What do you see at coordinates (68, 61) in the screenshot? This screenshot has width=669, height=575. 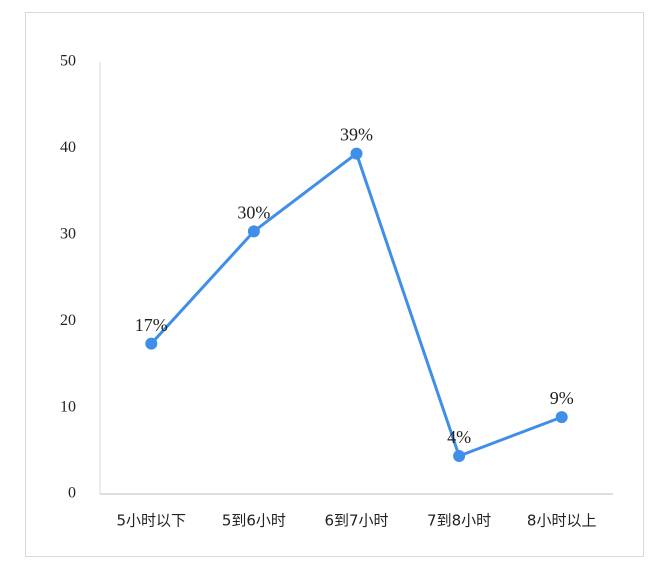 I see `y-tick-label: 50` at bounding box center [68, 61].